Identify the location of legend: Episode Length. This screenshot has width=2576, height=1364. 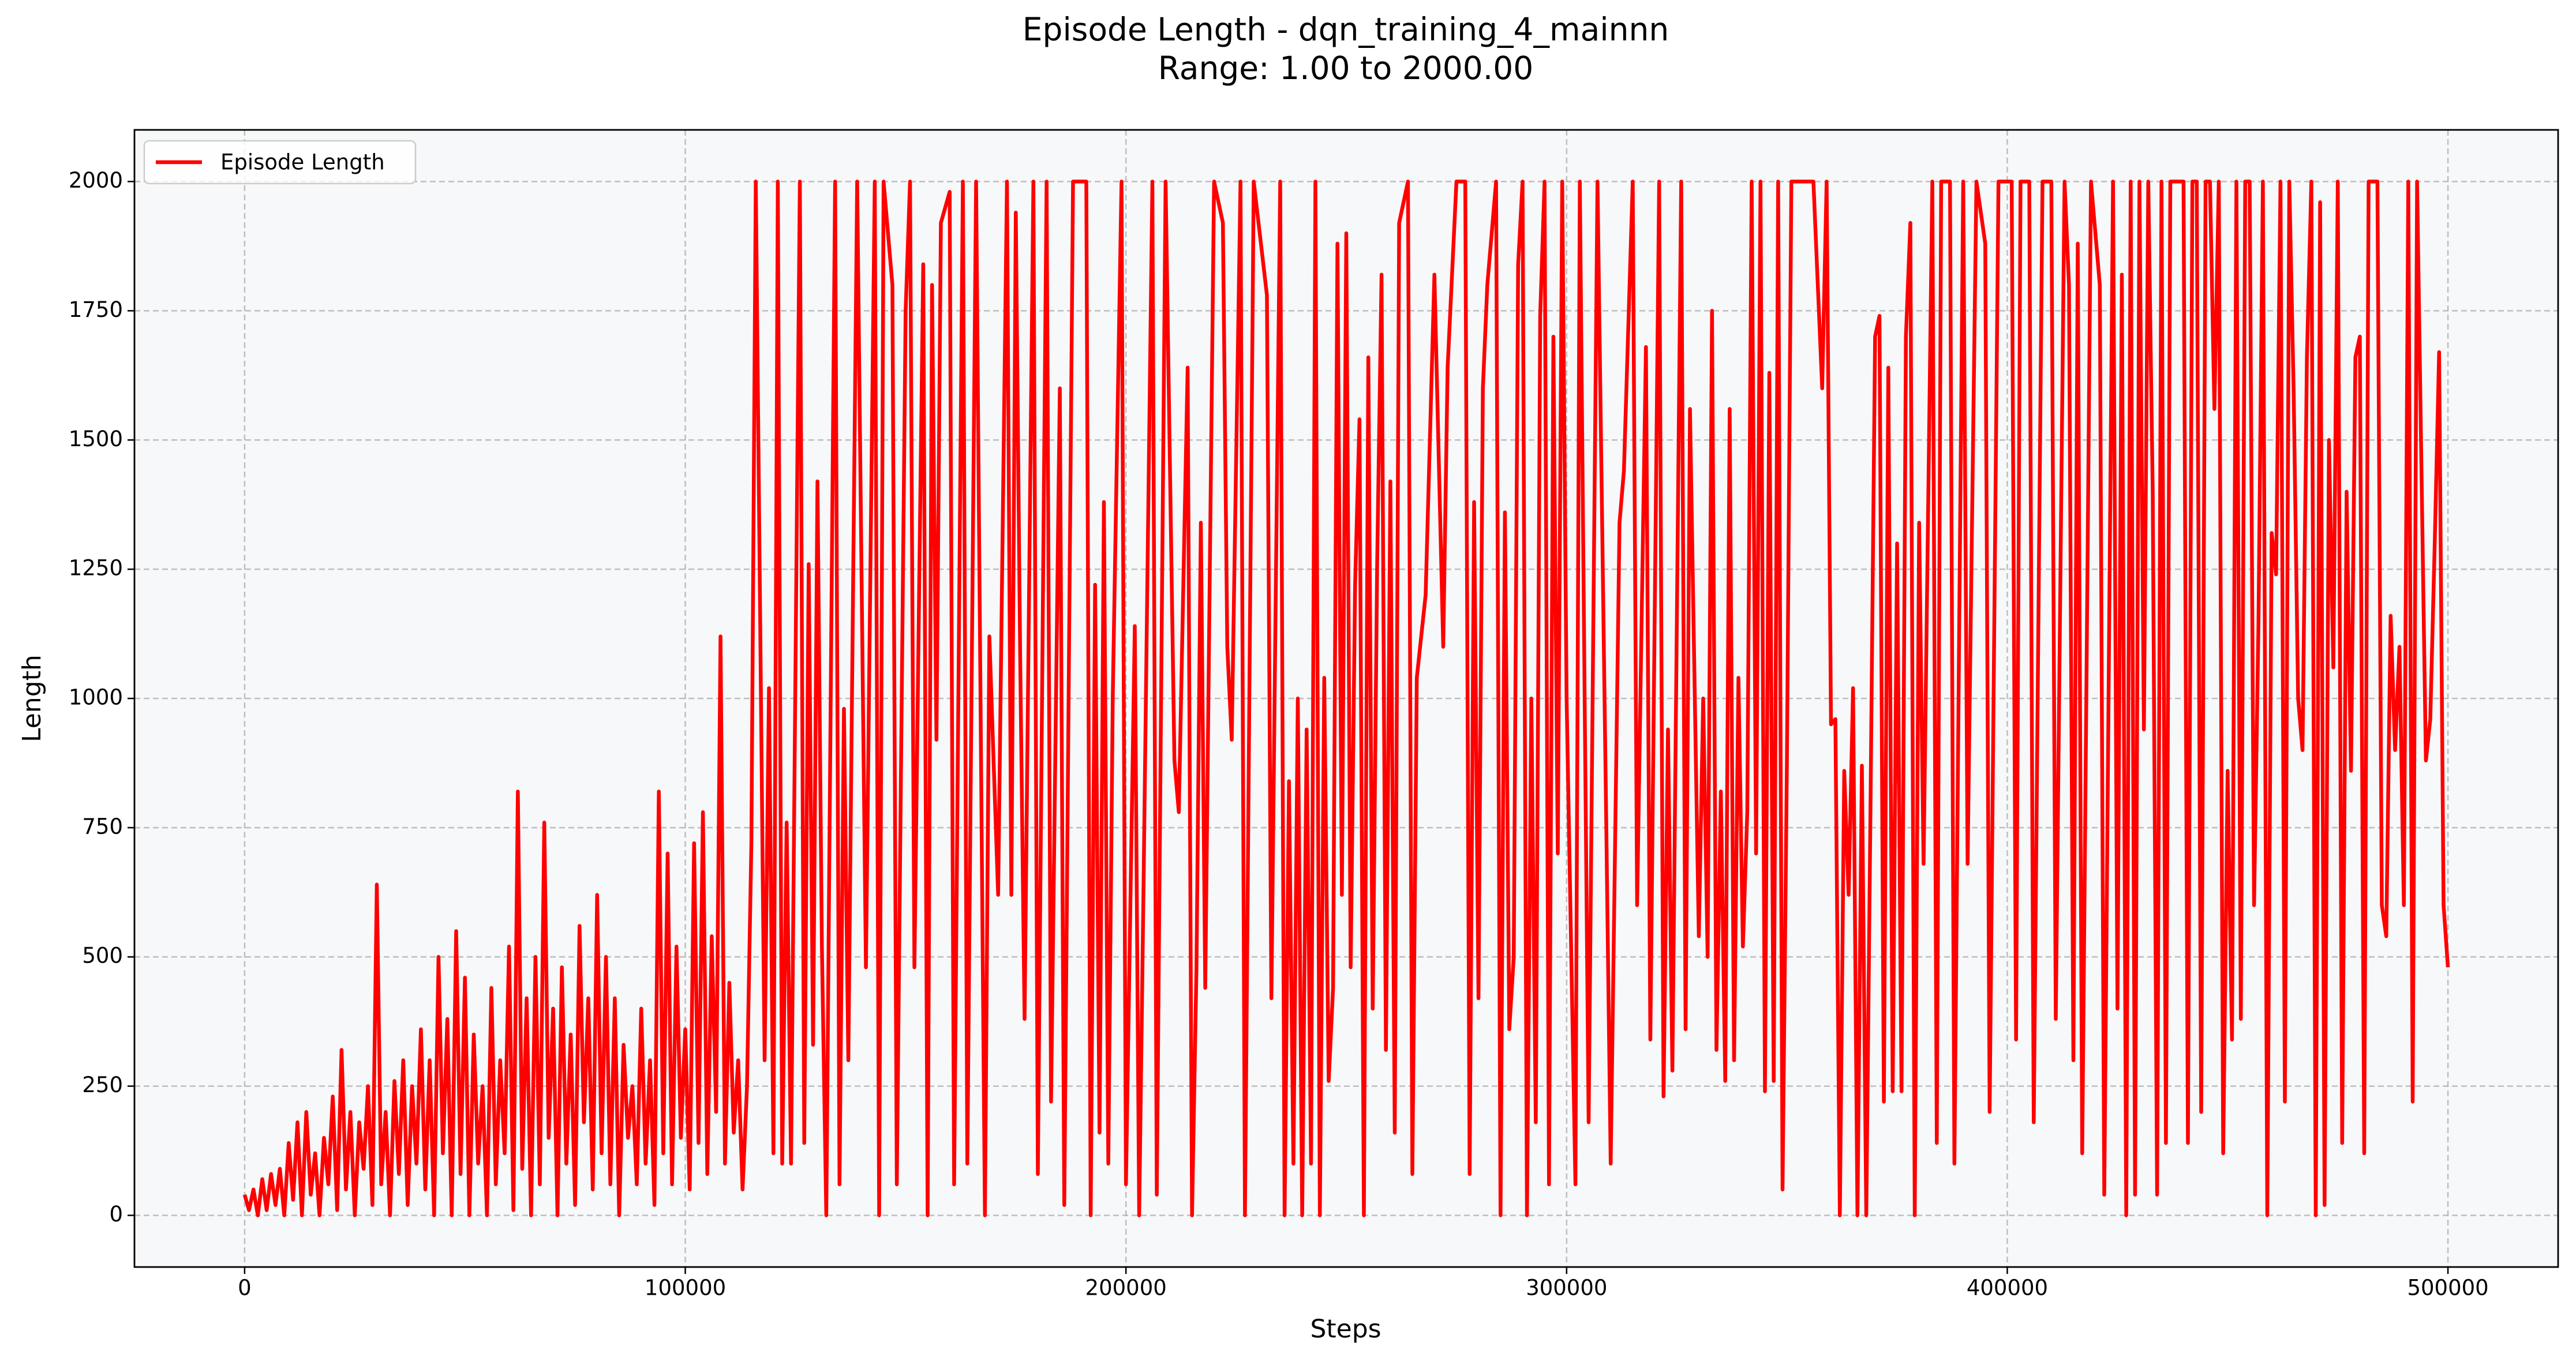
(280, 162).